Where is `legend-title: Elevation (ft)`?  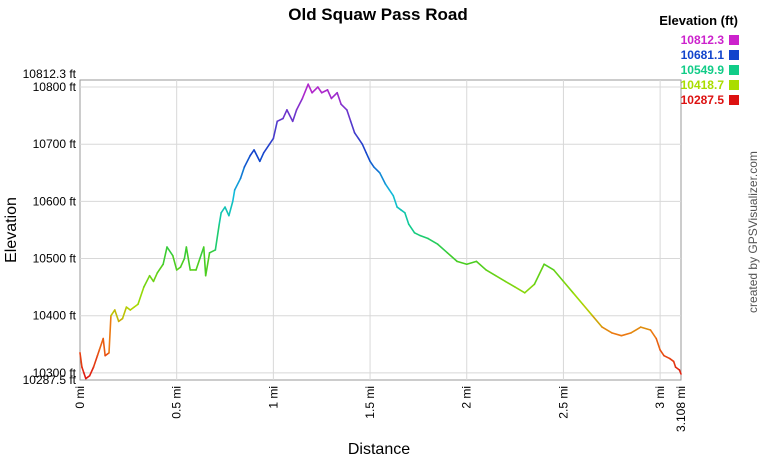
legend-title: Elevation (ft) is located at coordinates (698, 20).